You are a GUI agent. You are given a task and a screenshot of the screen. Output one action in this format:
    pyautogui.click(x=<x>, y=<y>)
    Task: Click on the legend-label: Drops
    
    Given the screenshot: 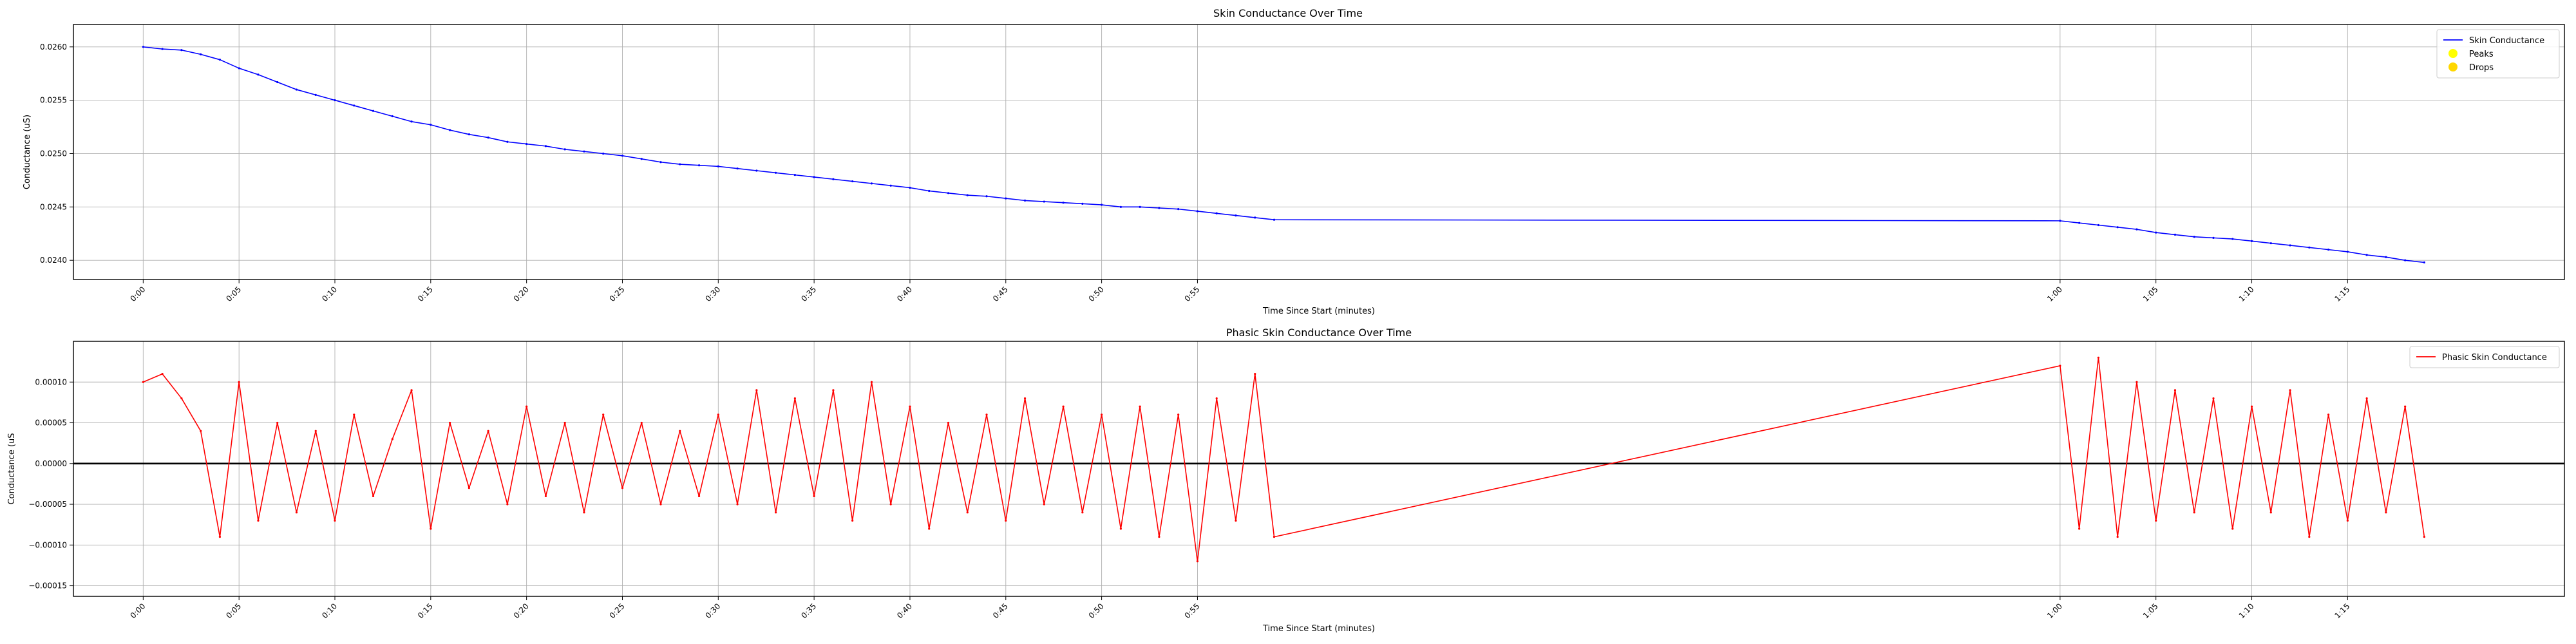 What is the action you would take?
    pyautogui.click(x=2481, y=68)
    